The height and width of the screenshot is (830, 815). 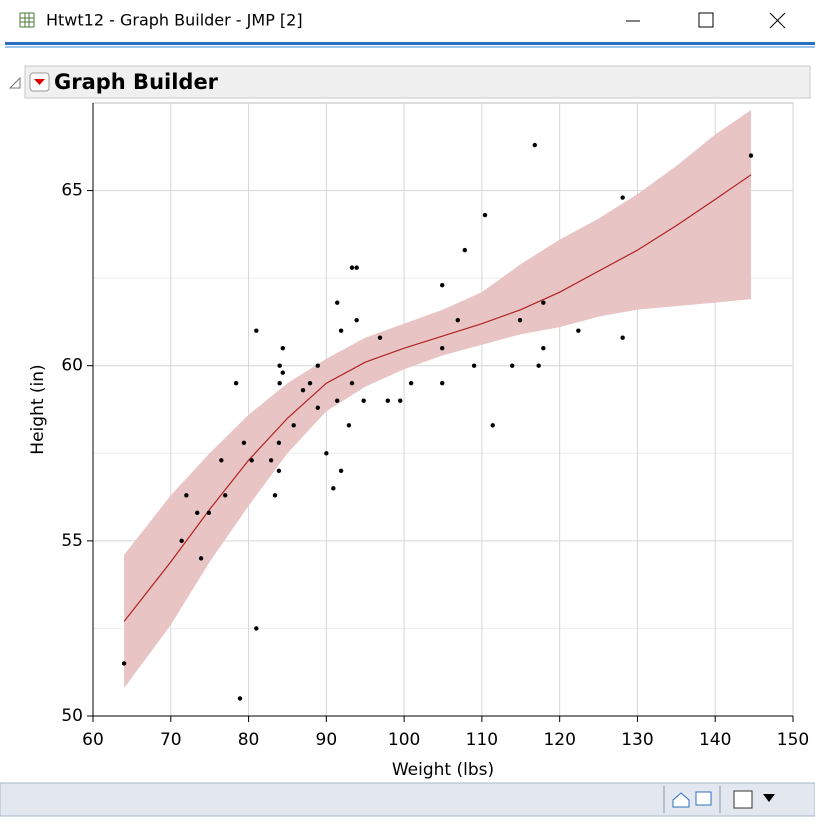 I want to click on y-tick-label: 60, so click(x=72, y=366).